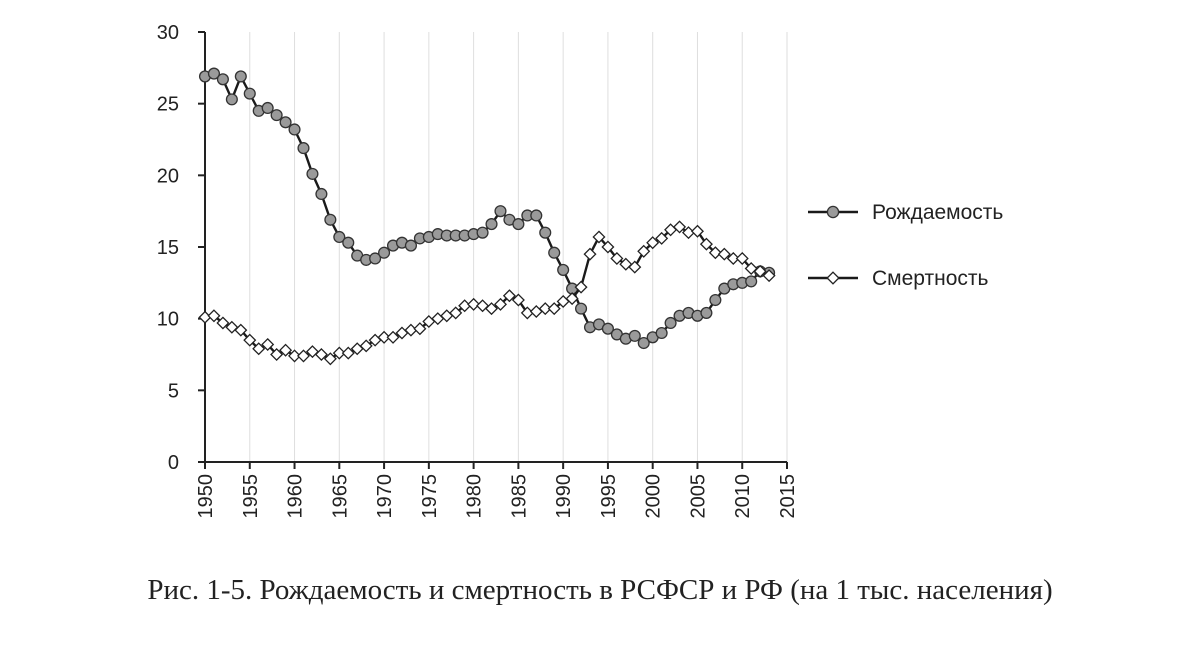  Describe the element at coordinates (609, 496) in the screenshot. I see `x-tick-label: 1995` at that location.